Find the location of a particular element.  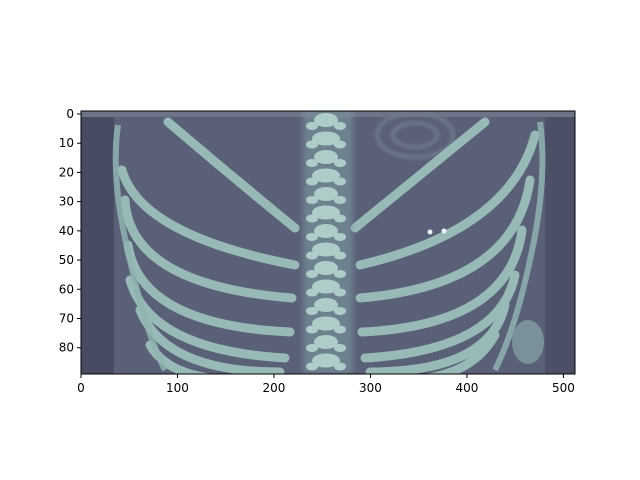

x-tick-label: 100 is located at coordinates (177, 388).